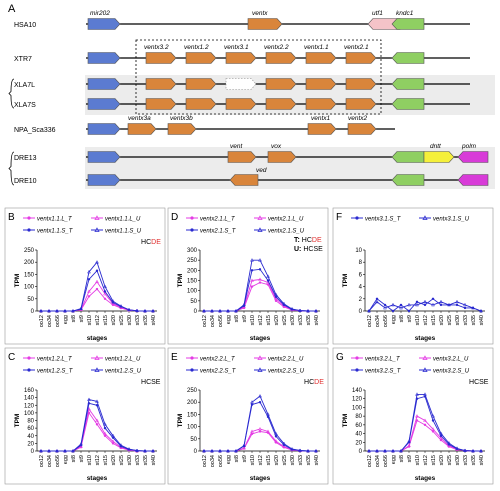 The height and width of the screenshot is (491, 500). I want to click on legend-entry: ventx1.1.L_T, so click(55, 220).